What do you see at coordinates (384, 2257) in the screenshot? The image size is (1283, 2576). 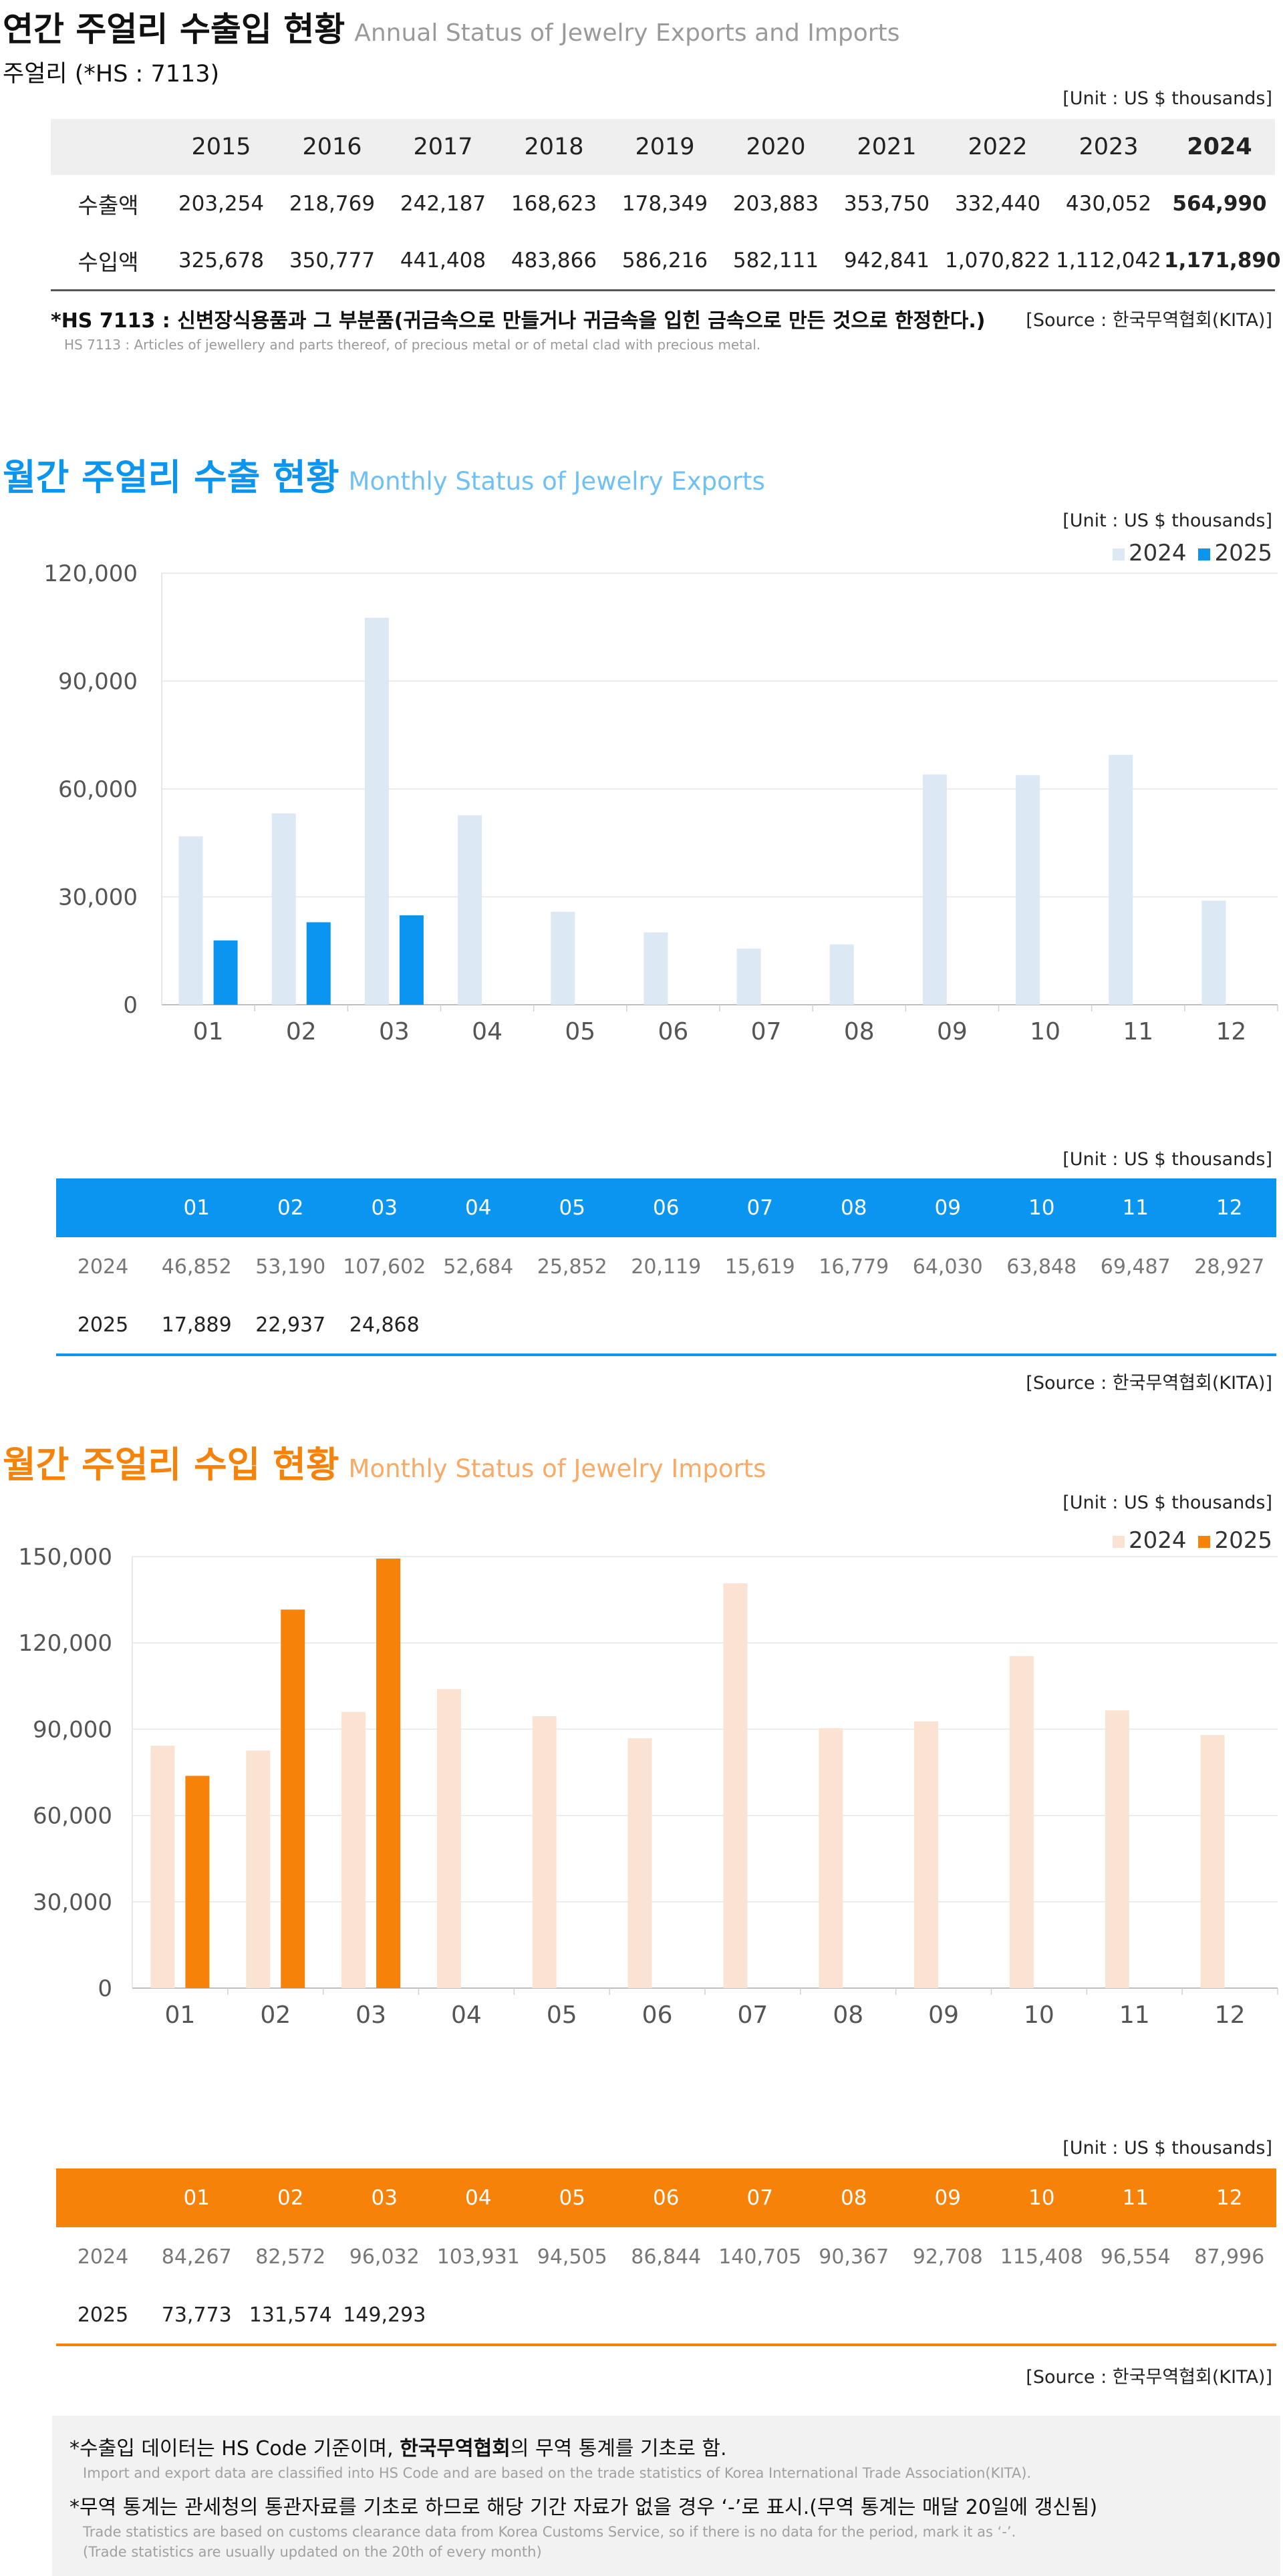 I see `imports-table-cell: 96,032` at bounding box center [384, 2257].